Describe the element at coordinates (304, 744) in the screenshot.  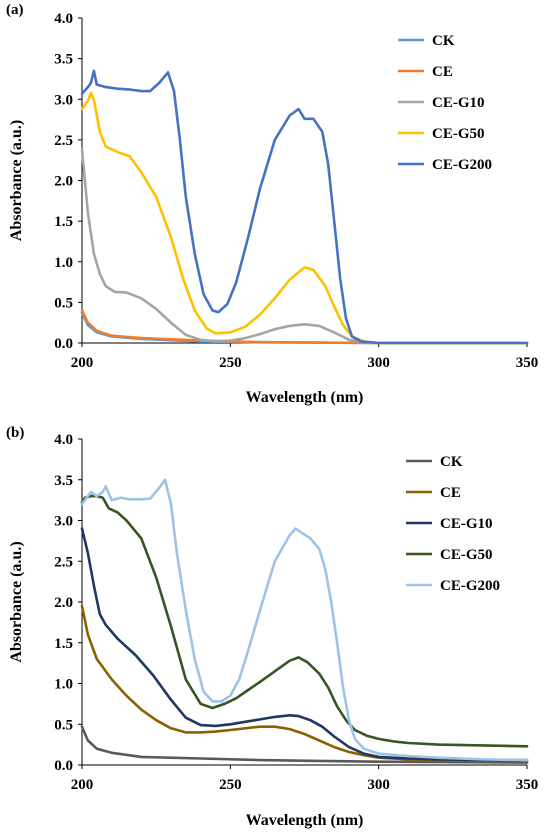
I see `series-line-ck` at that location.